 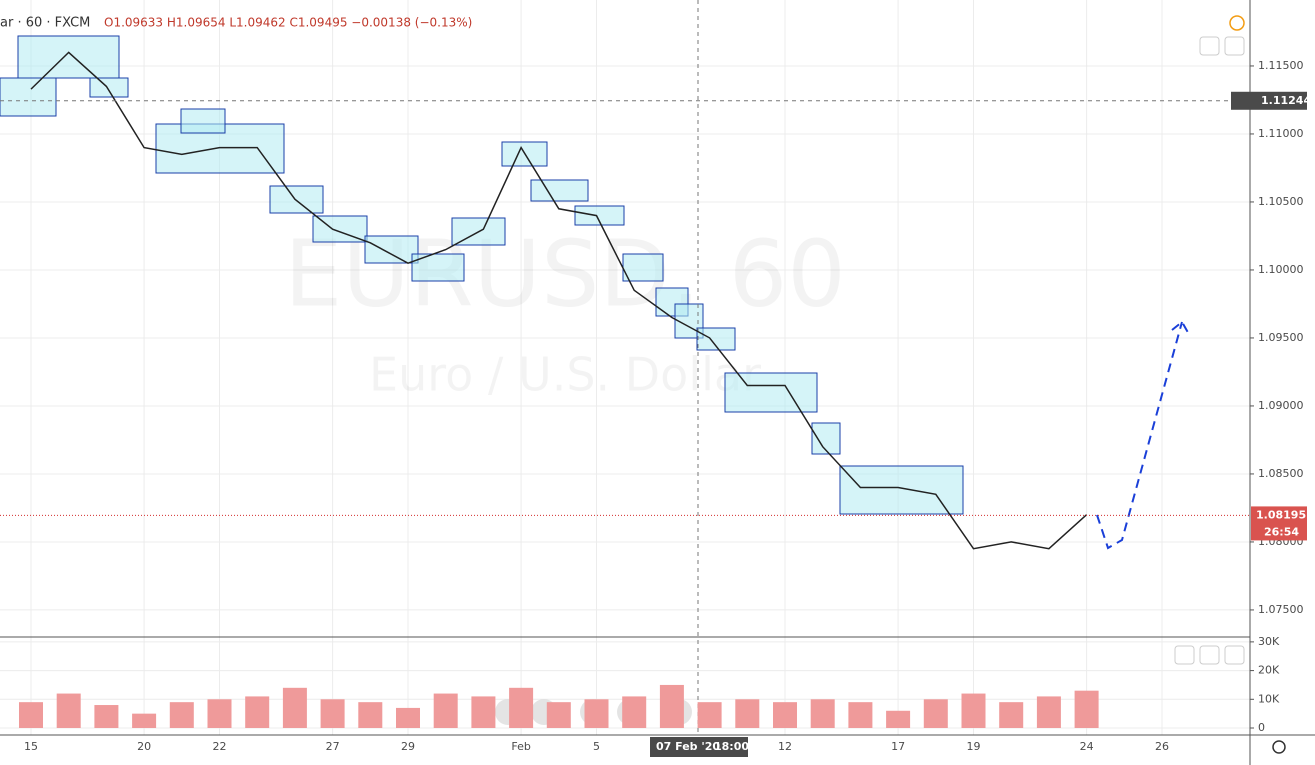 I want to click on y2-tick-label: 30K, so click(x=1269, y=641).